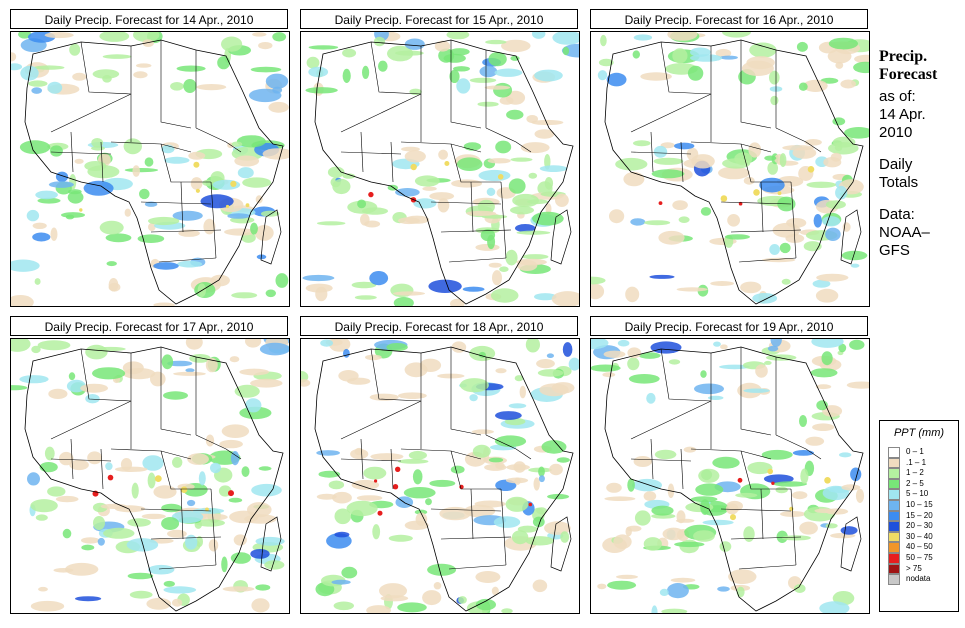 The height and width of the screenshot is (628, 965). Describe the element at coordinates (899, 182) in the screenshot. I see `totals-label: Totals` at that location.